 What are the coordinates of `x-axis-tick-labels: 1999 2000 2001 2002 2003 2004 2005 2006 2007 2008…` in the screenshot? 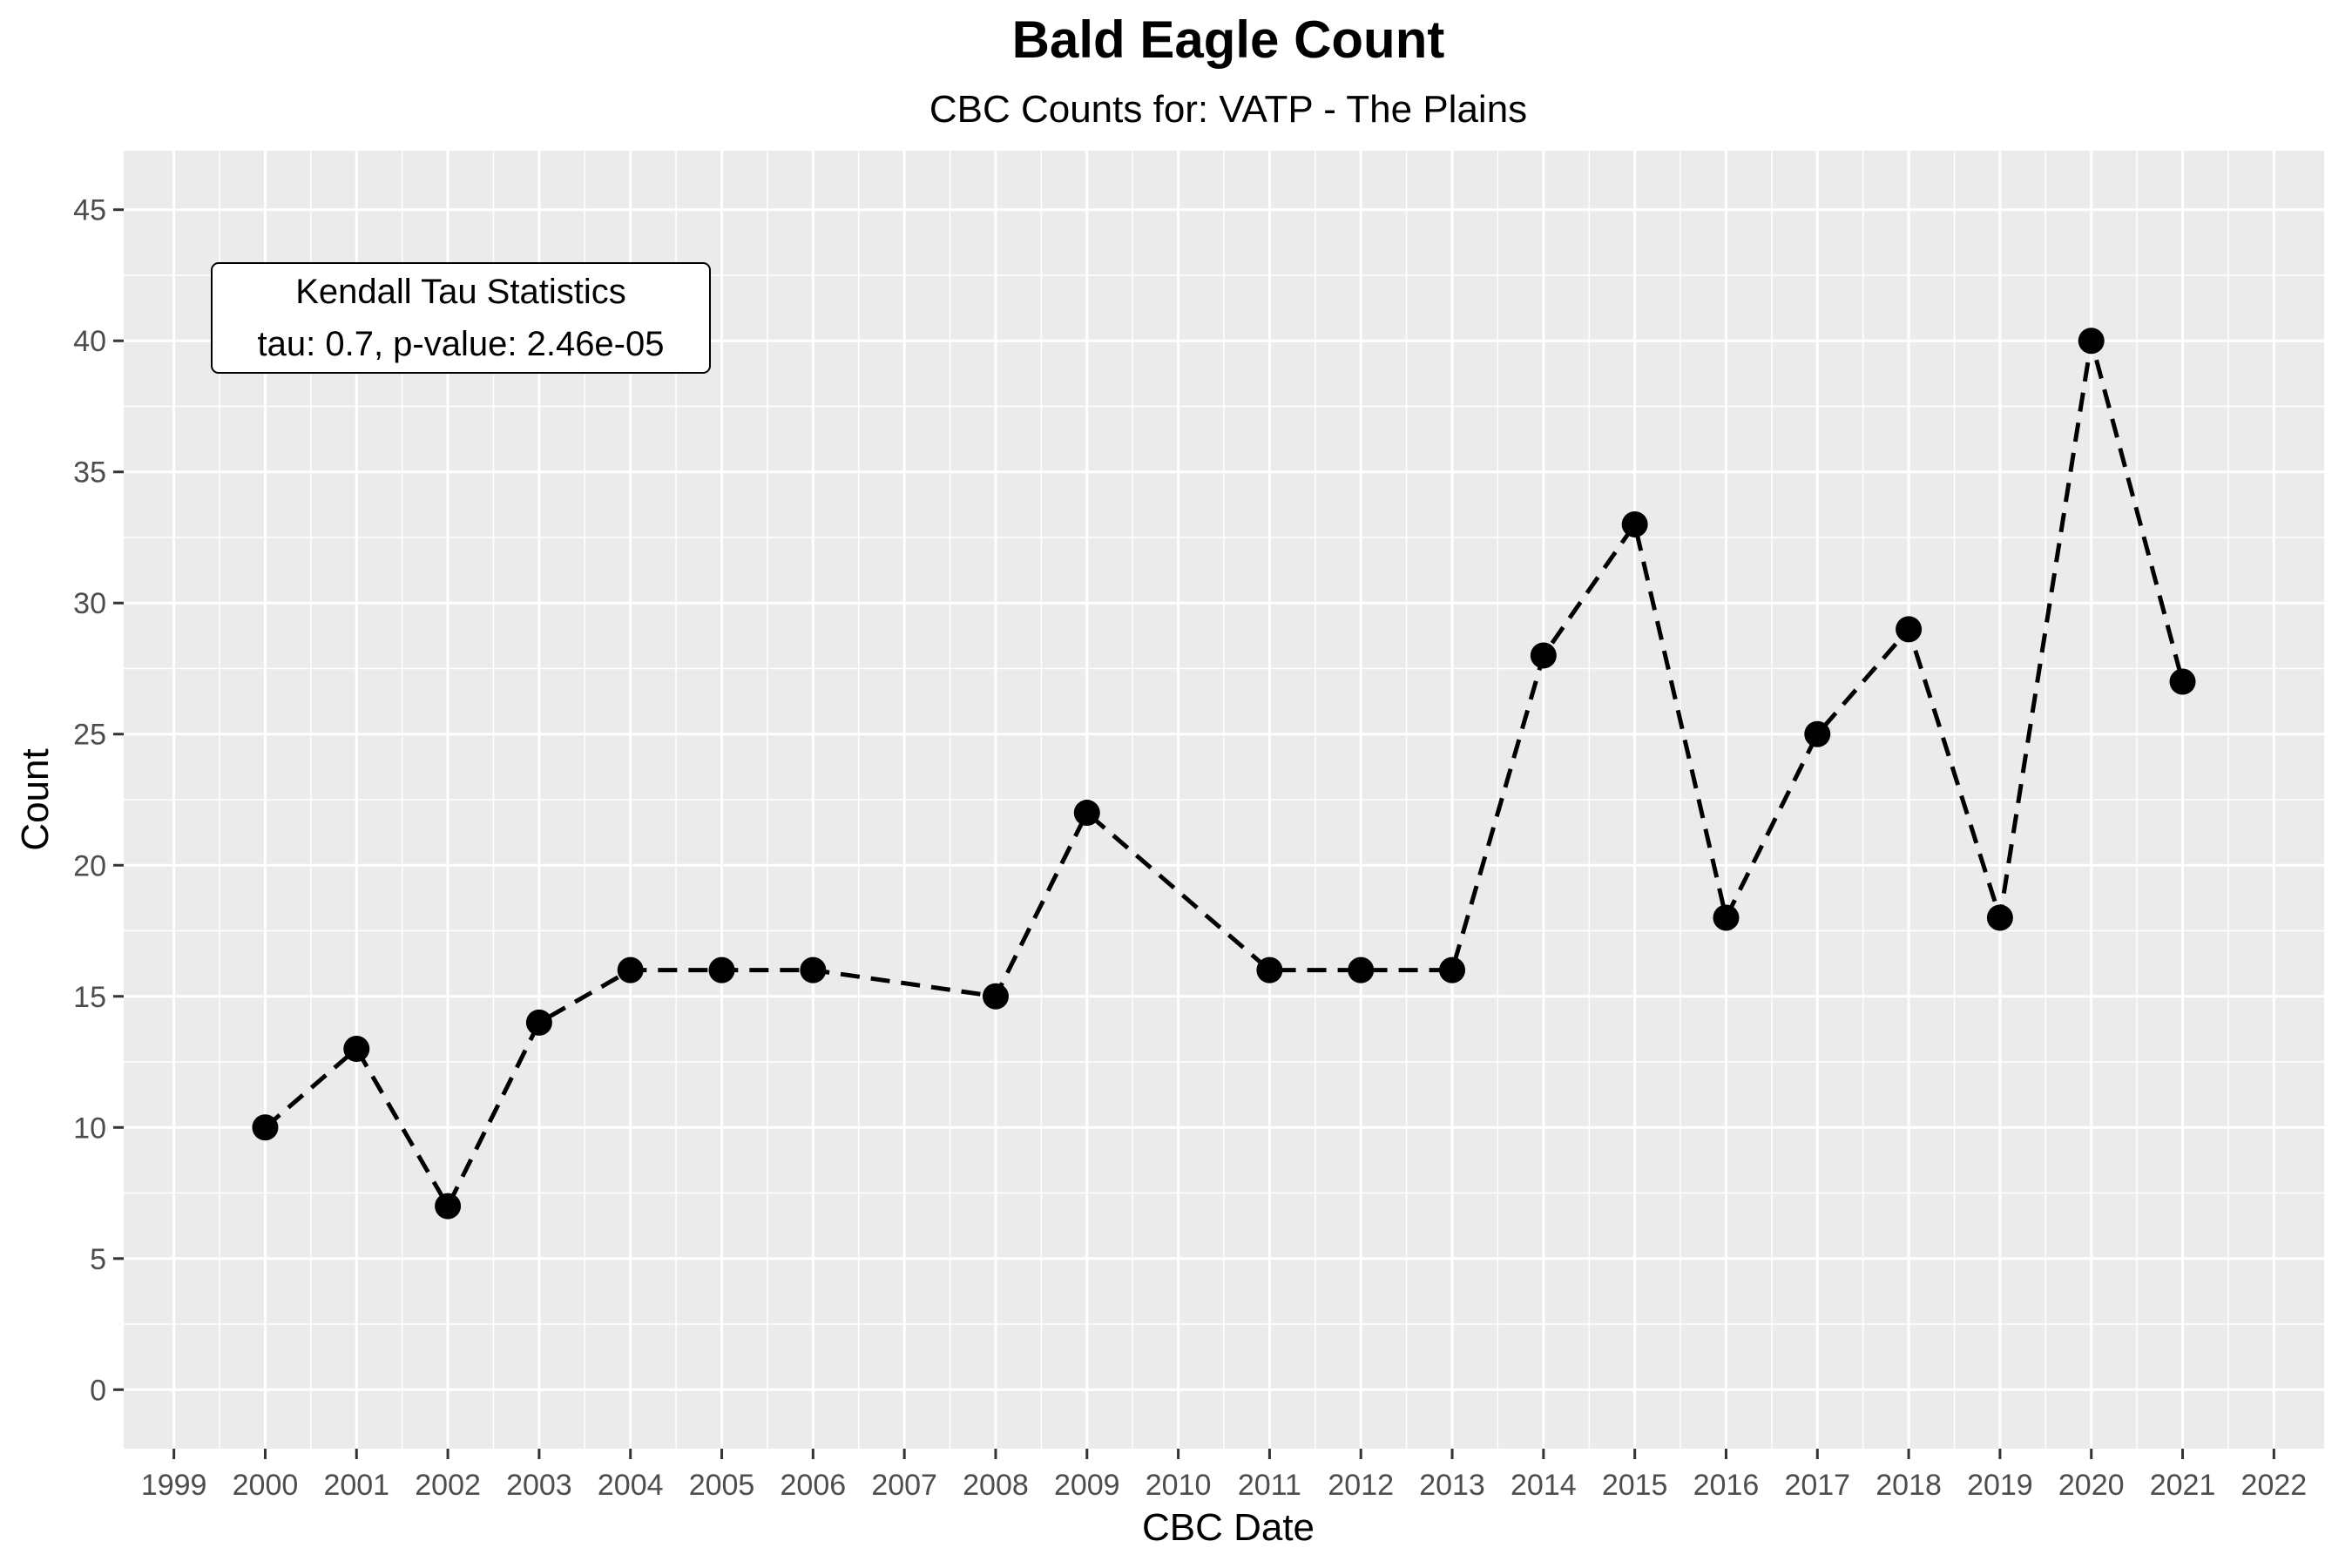 It's located at (1224, 1486).